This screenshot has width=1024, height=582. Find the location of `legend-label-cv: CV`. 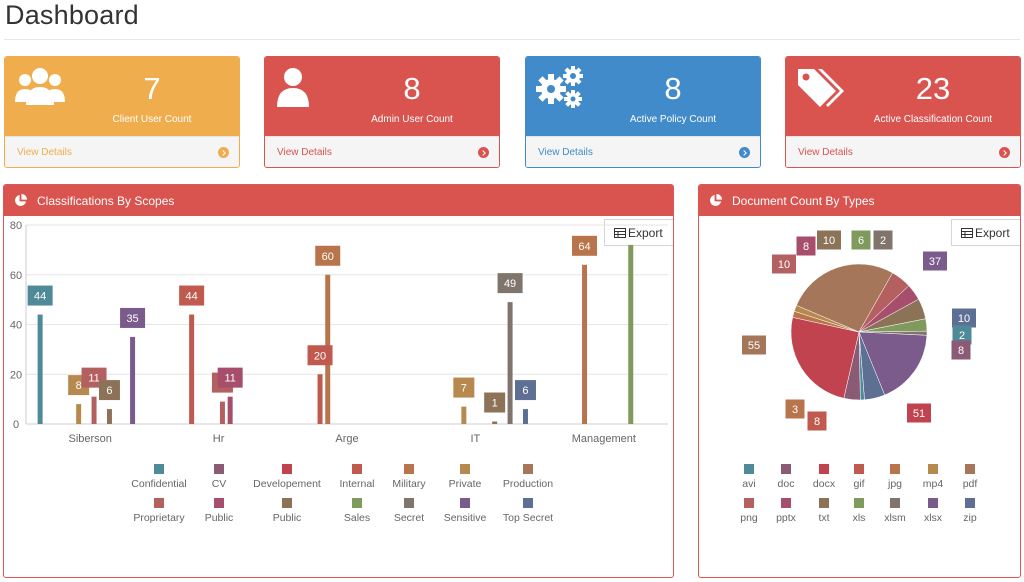

legend-label-cv: CV is located at coordinates (219, 484).